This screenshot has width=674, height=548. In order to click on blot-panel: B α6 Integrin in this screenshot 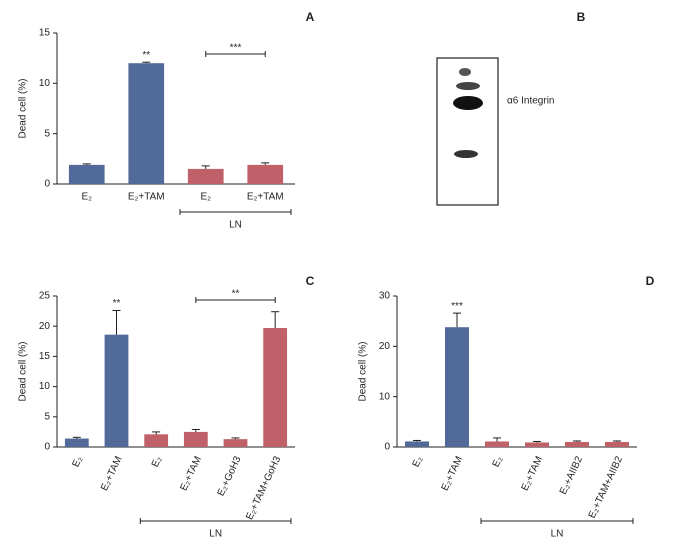, I will do `click(511, 108)`.